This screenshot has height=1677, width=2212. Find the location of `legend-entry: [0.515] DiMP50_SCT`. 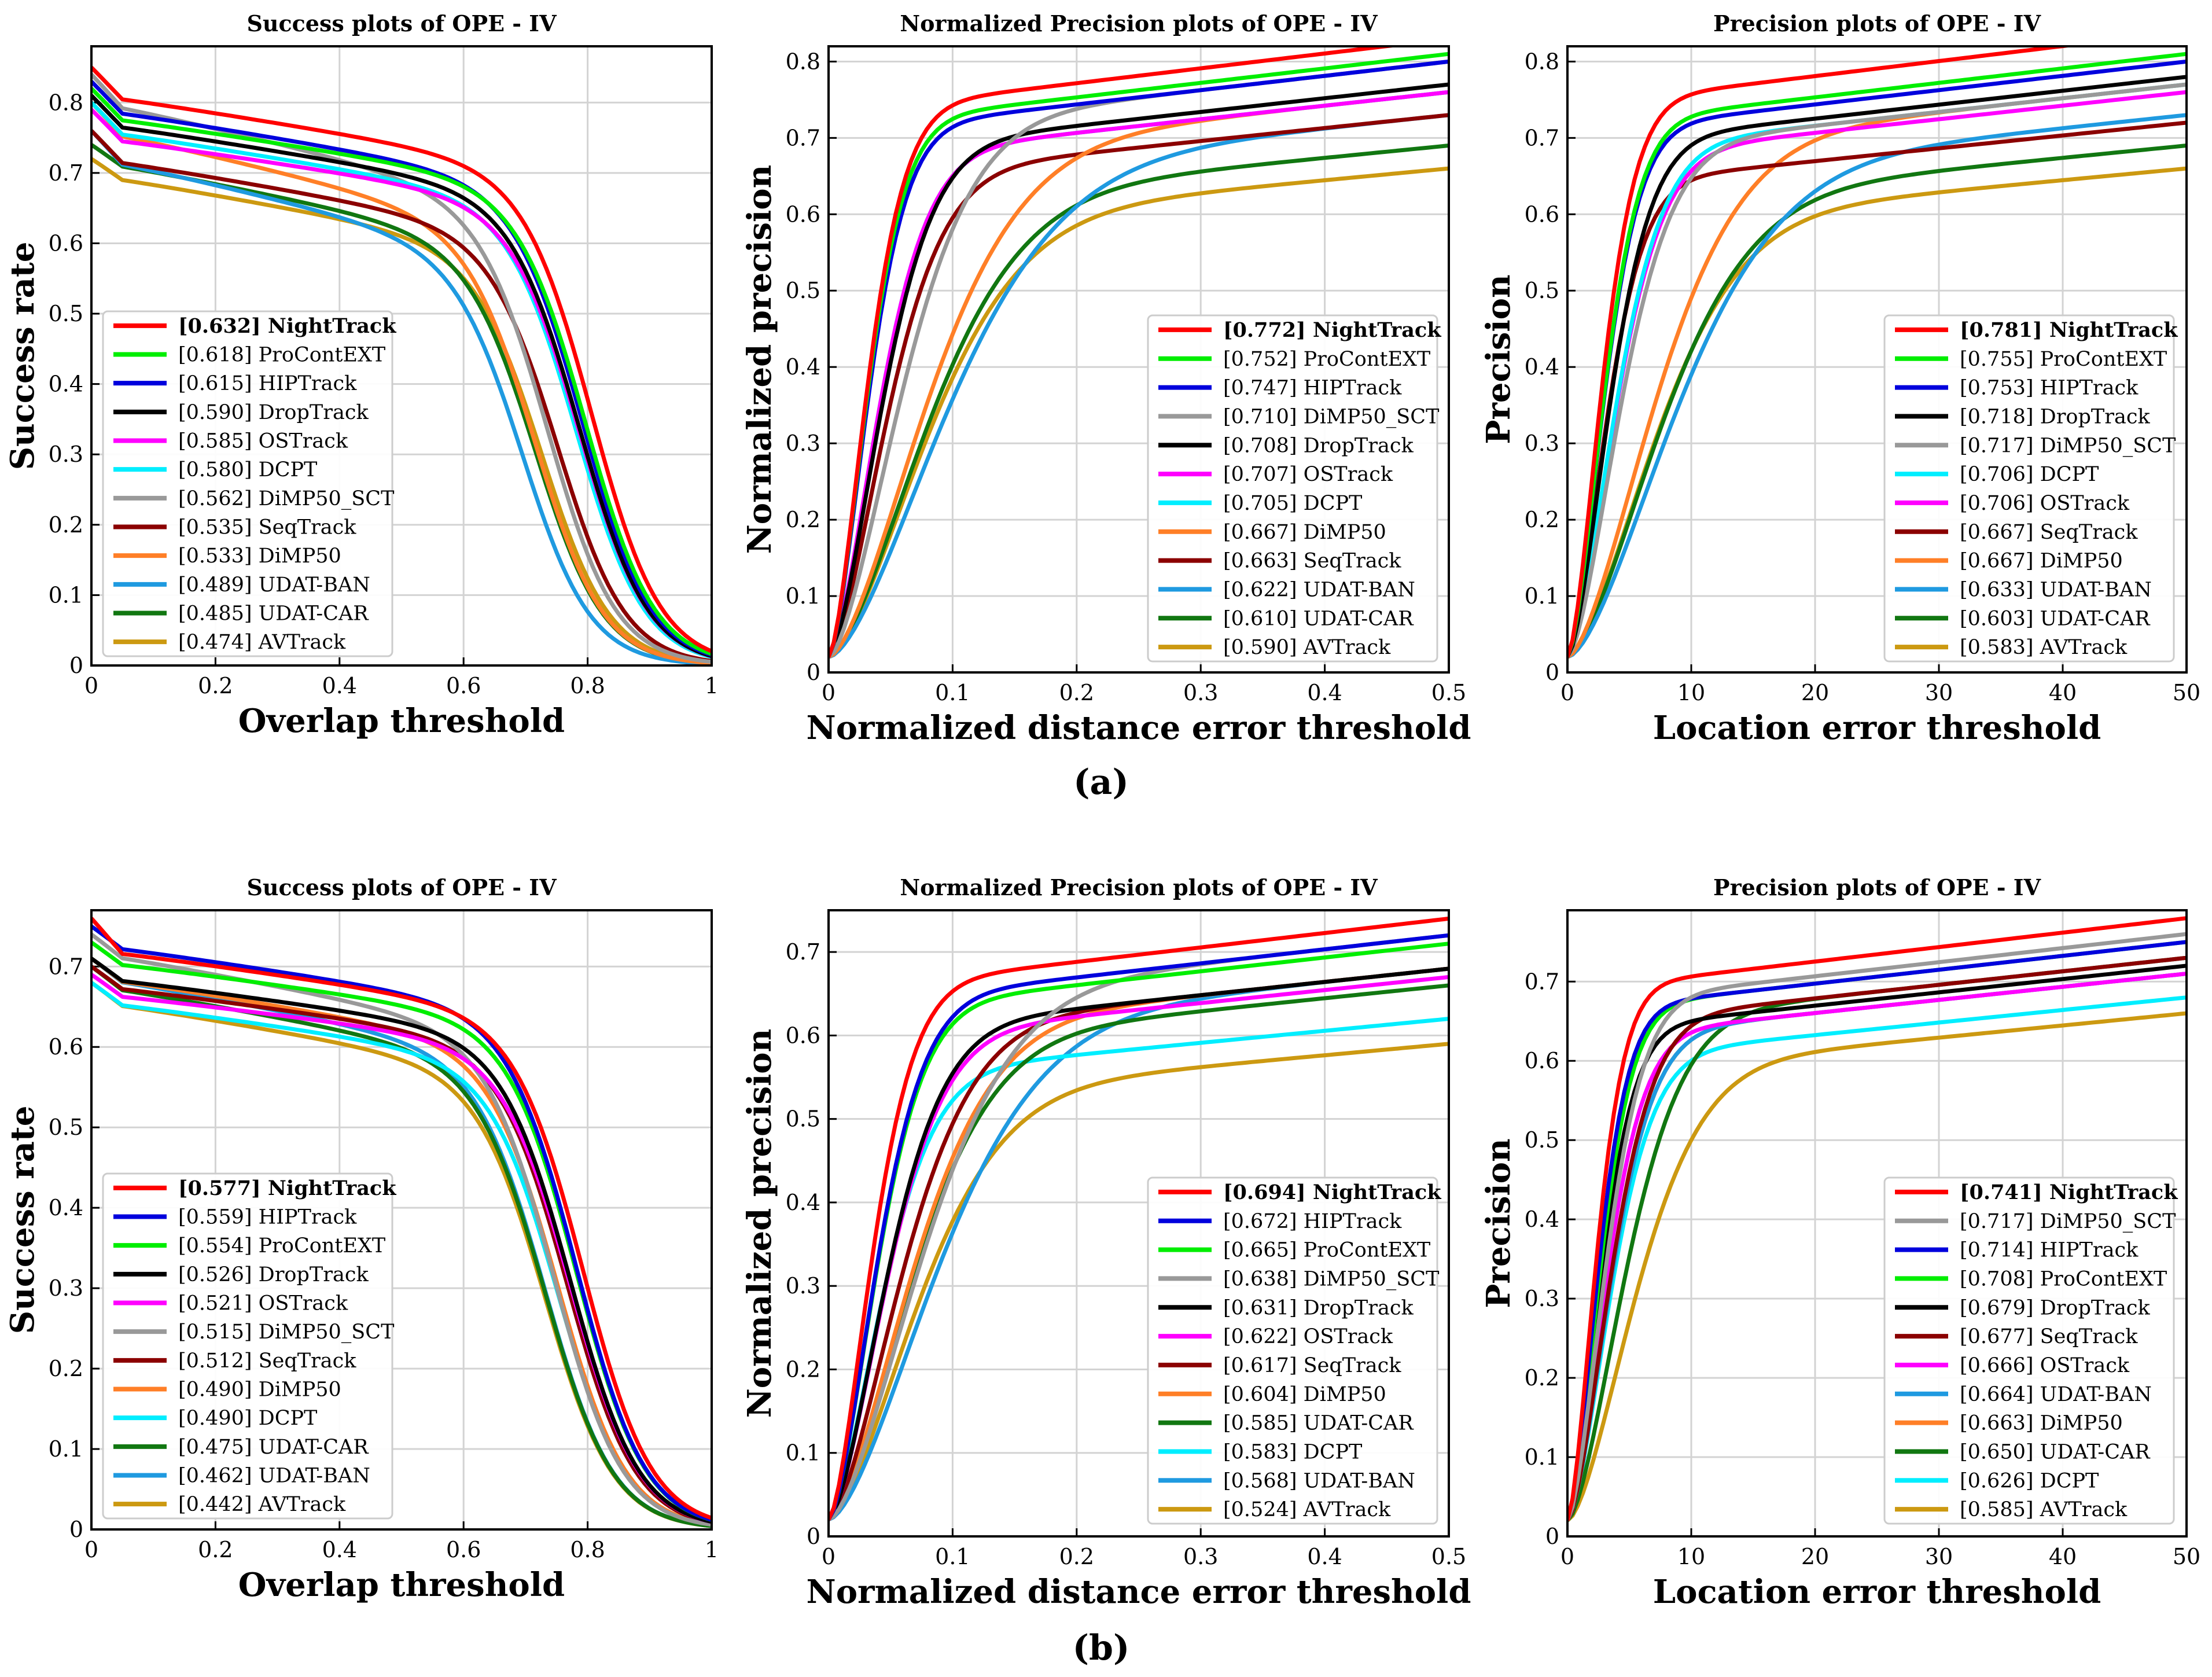

legend-entry: [0.515] DiMP50_SCT is located at coordinates (286, 1332).